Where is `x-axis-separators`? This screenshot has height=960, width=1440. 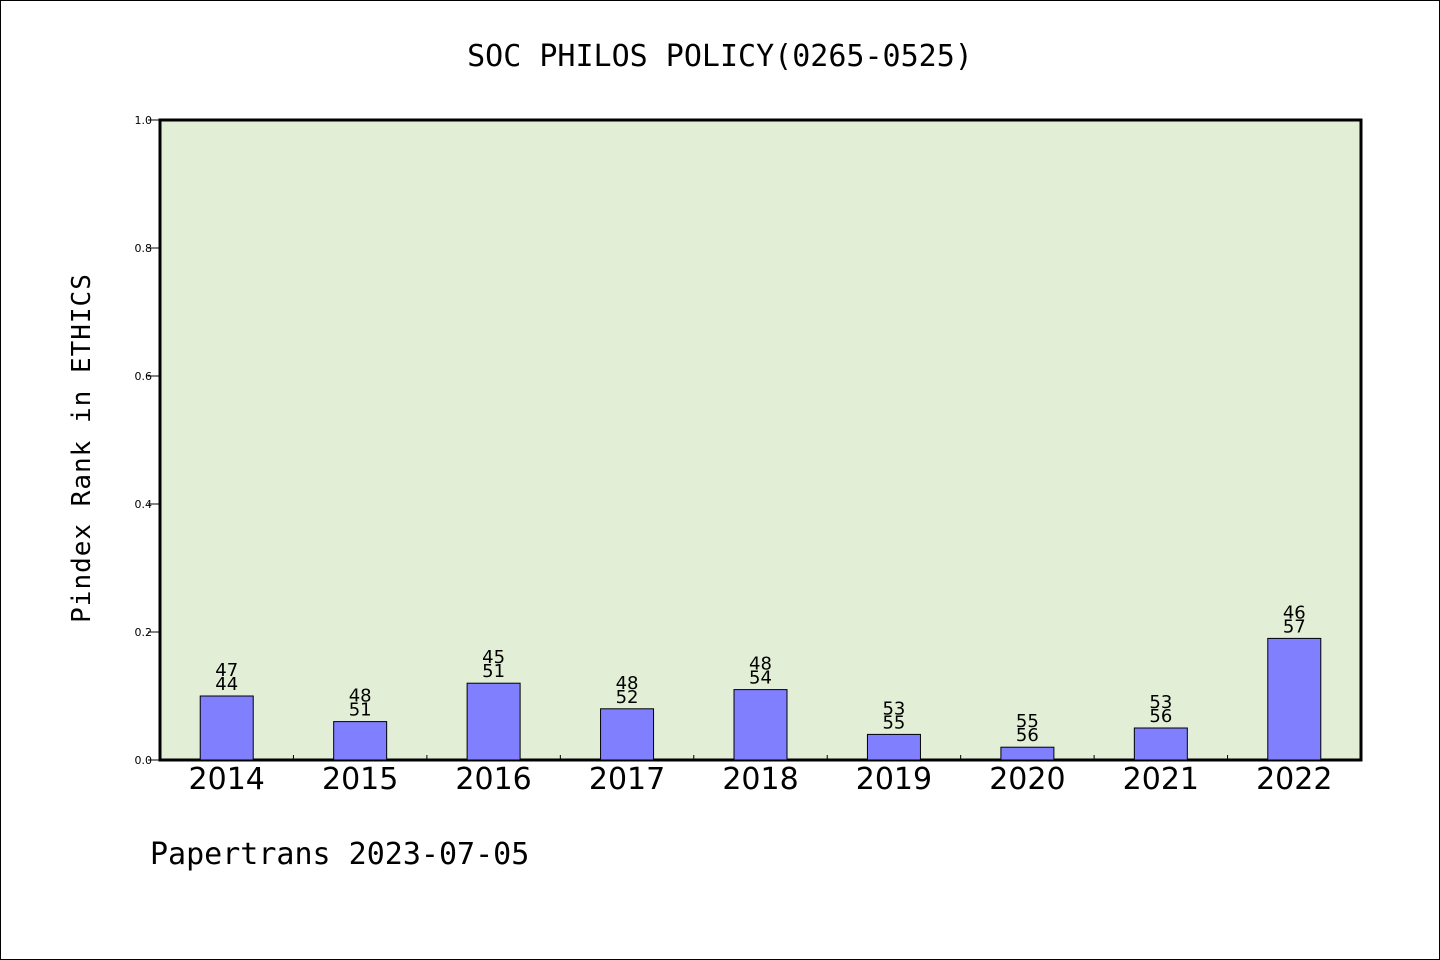 x-axis-separators is located at coordinates (760, 757).